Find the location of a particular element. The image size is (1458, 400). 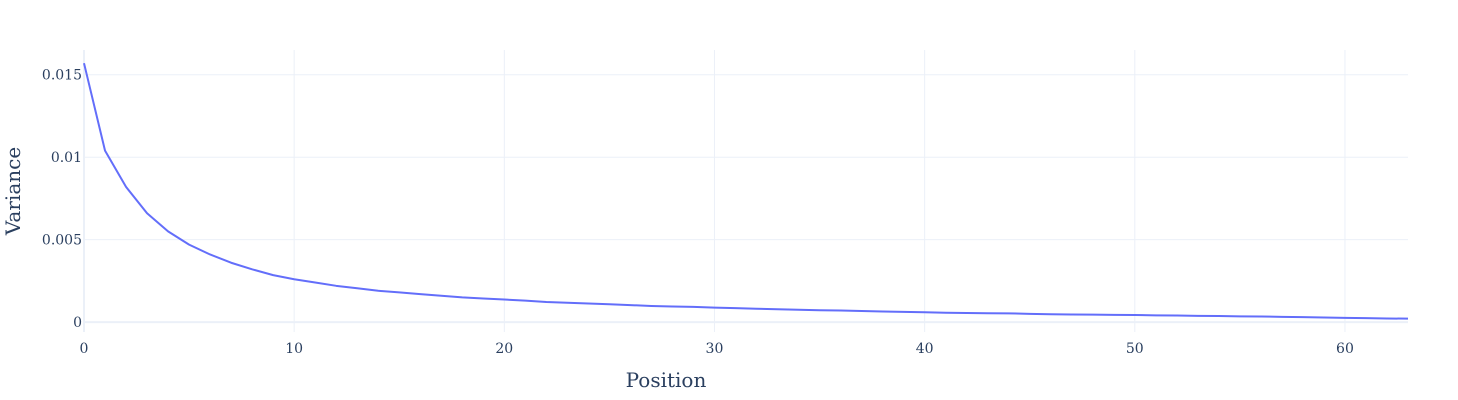

y-tick-label: 0.015 is located at coordinates (62, 76).